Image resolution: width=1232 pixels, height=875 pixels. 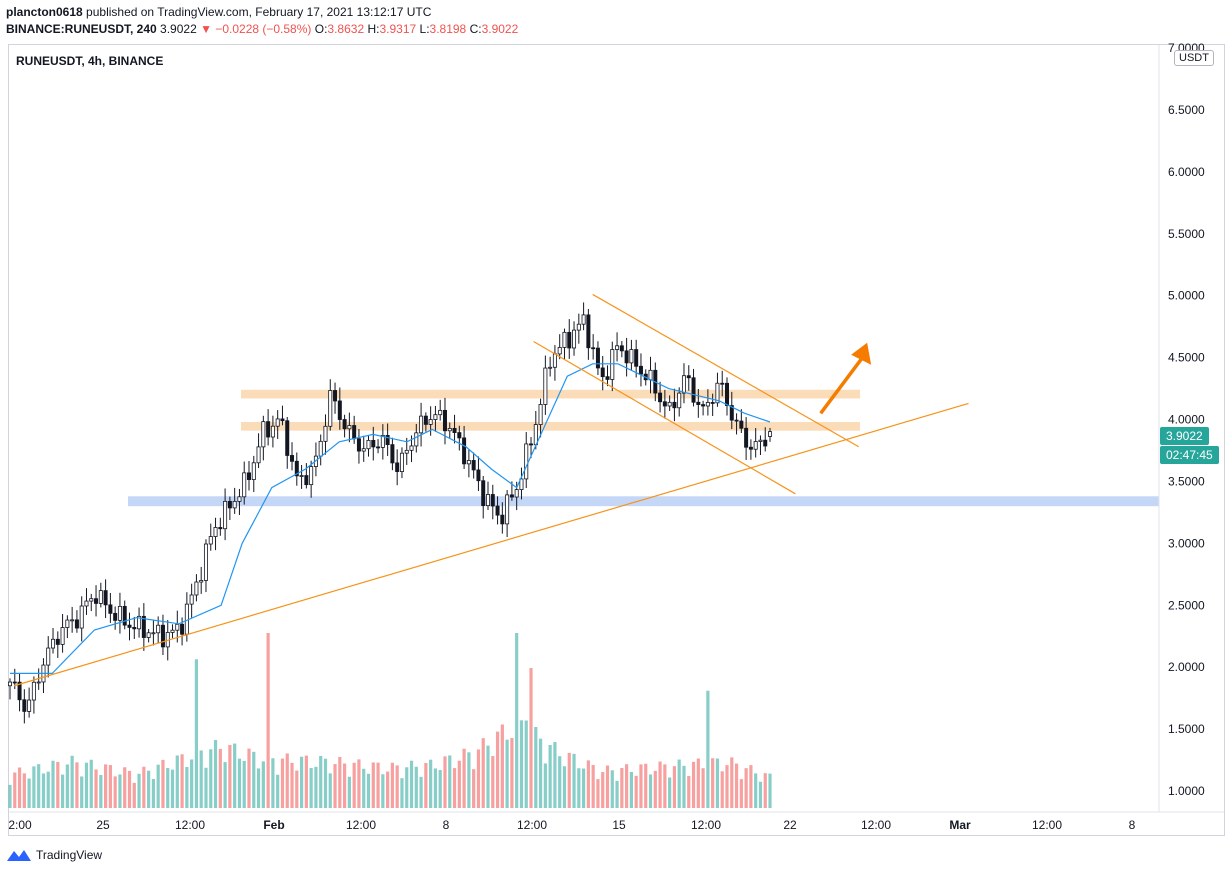 I want to click on y-tick-label: 2.5000, so click(x=1186, y=605).